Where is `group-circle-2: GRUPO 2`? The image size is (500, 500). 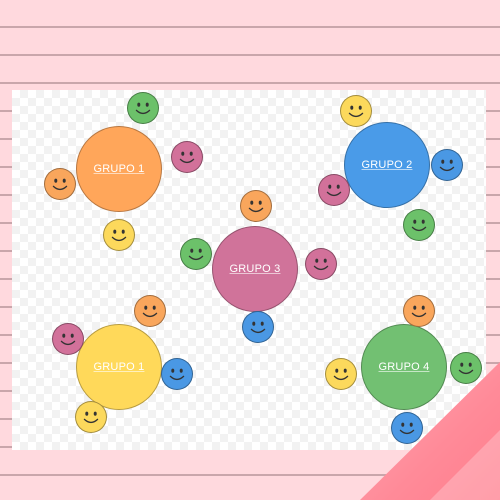
group-circle-2: GRUPO 2 is located at coordinates (387, 165).